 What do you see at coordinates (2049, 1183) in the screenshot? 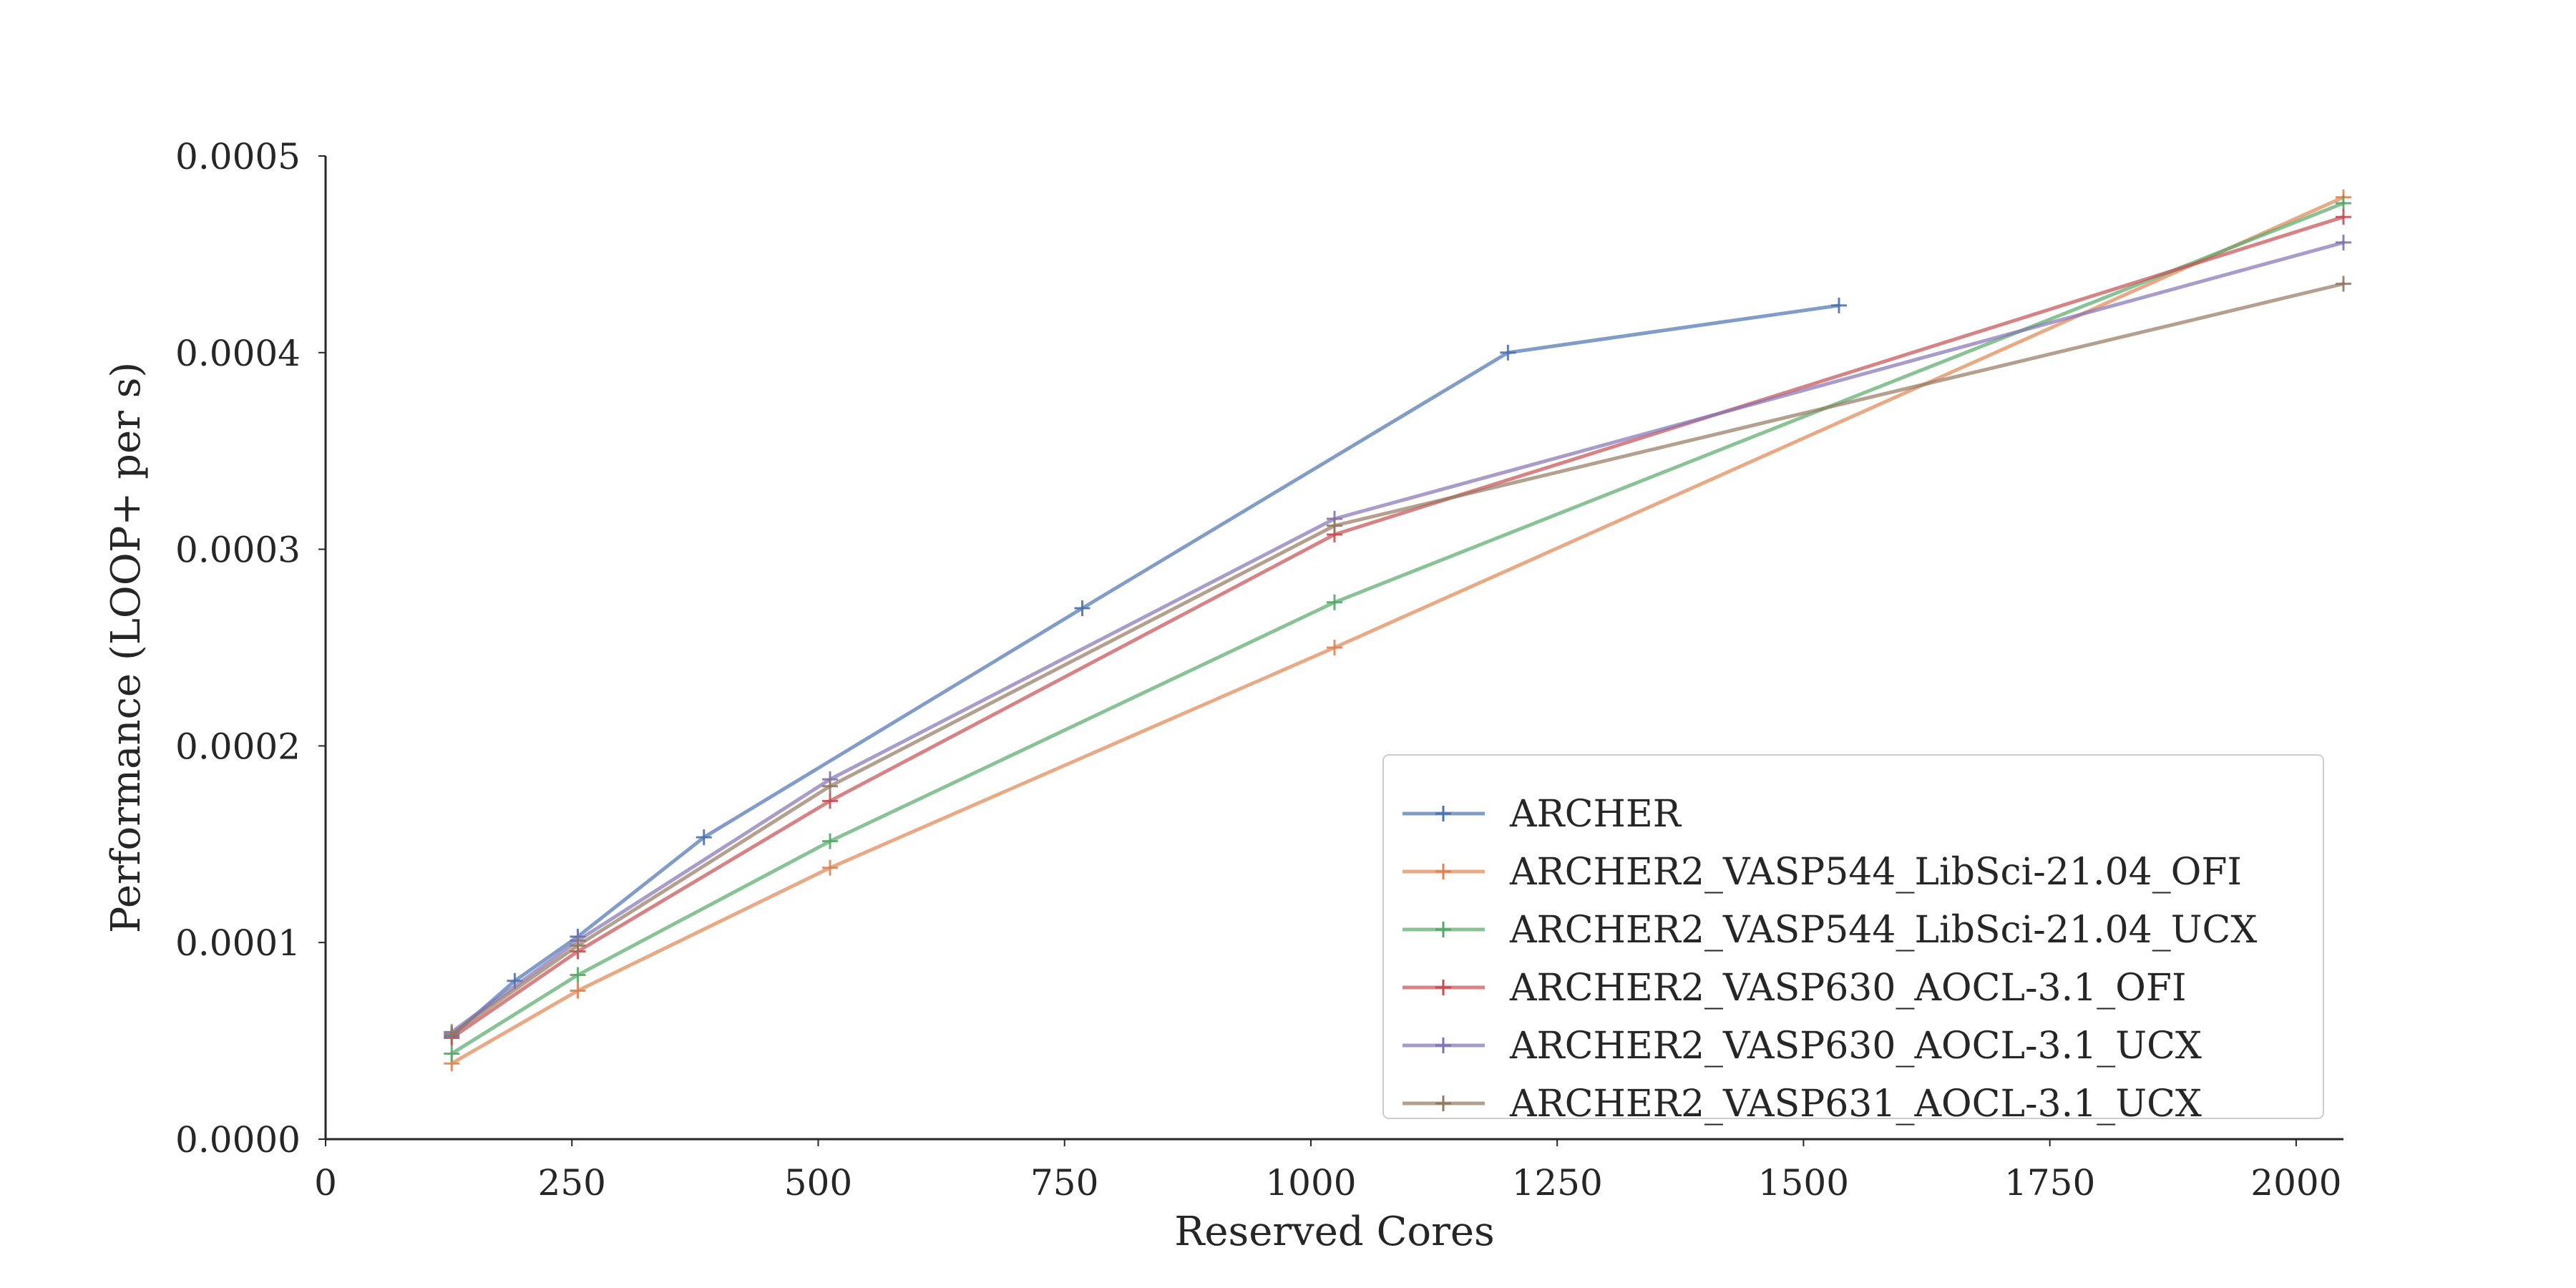
I see `x-tick-label: 1750` at bounding box center [2049, 1183].